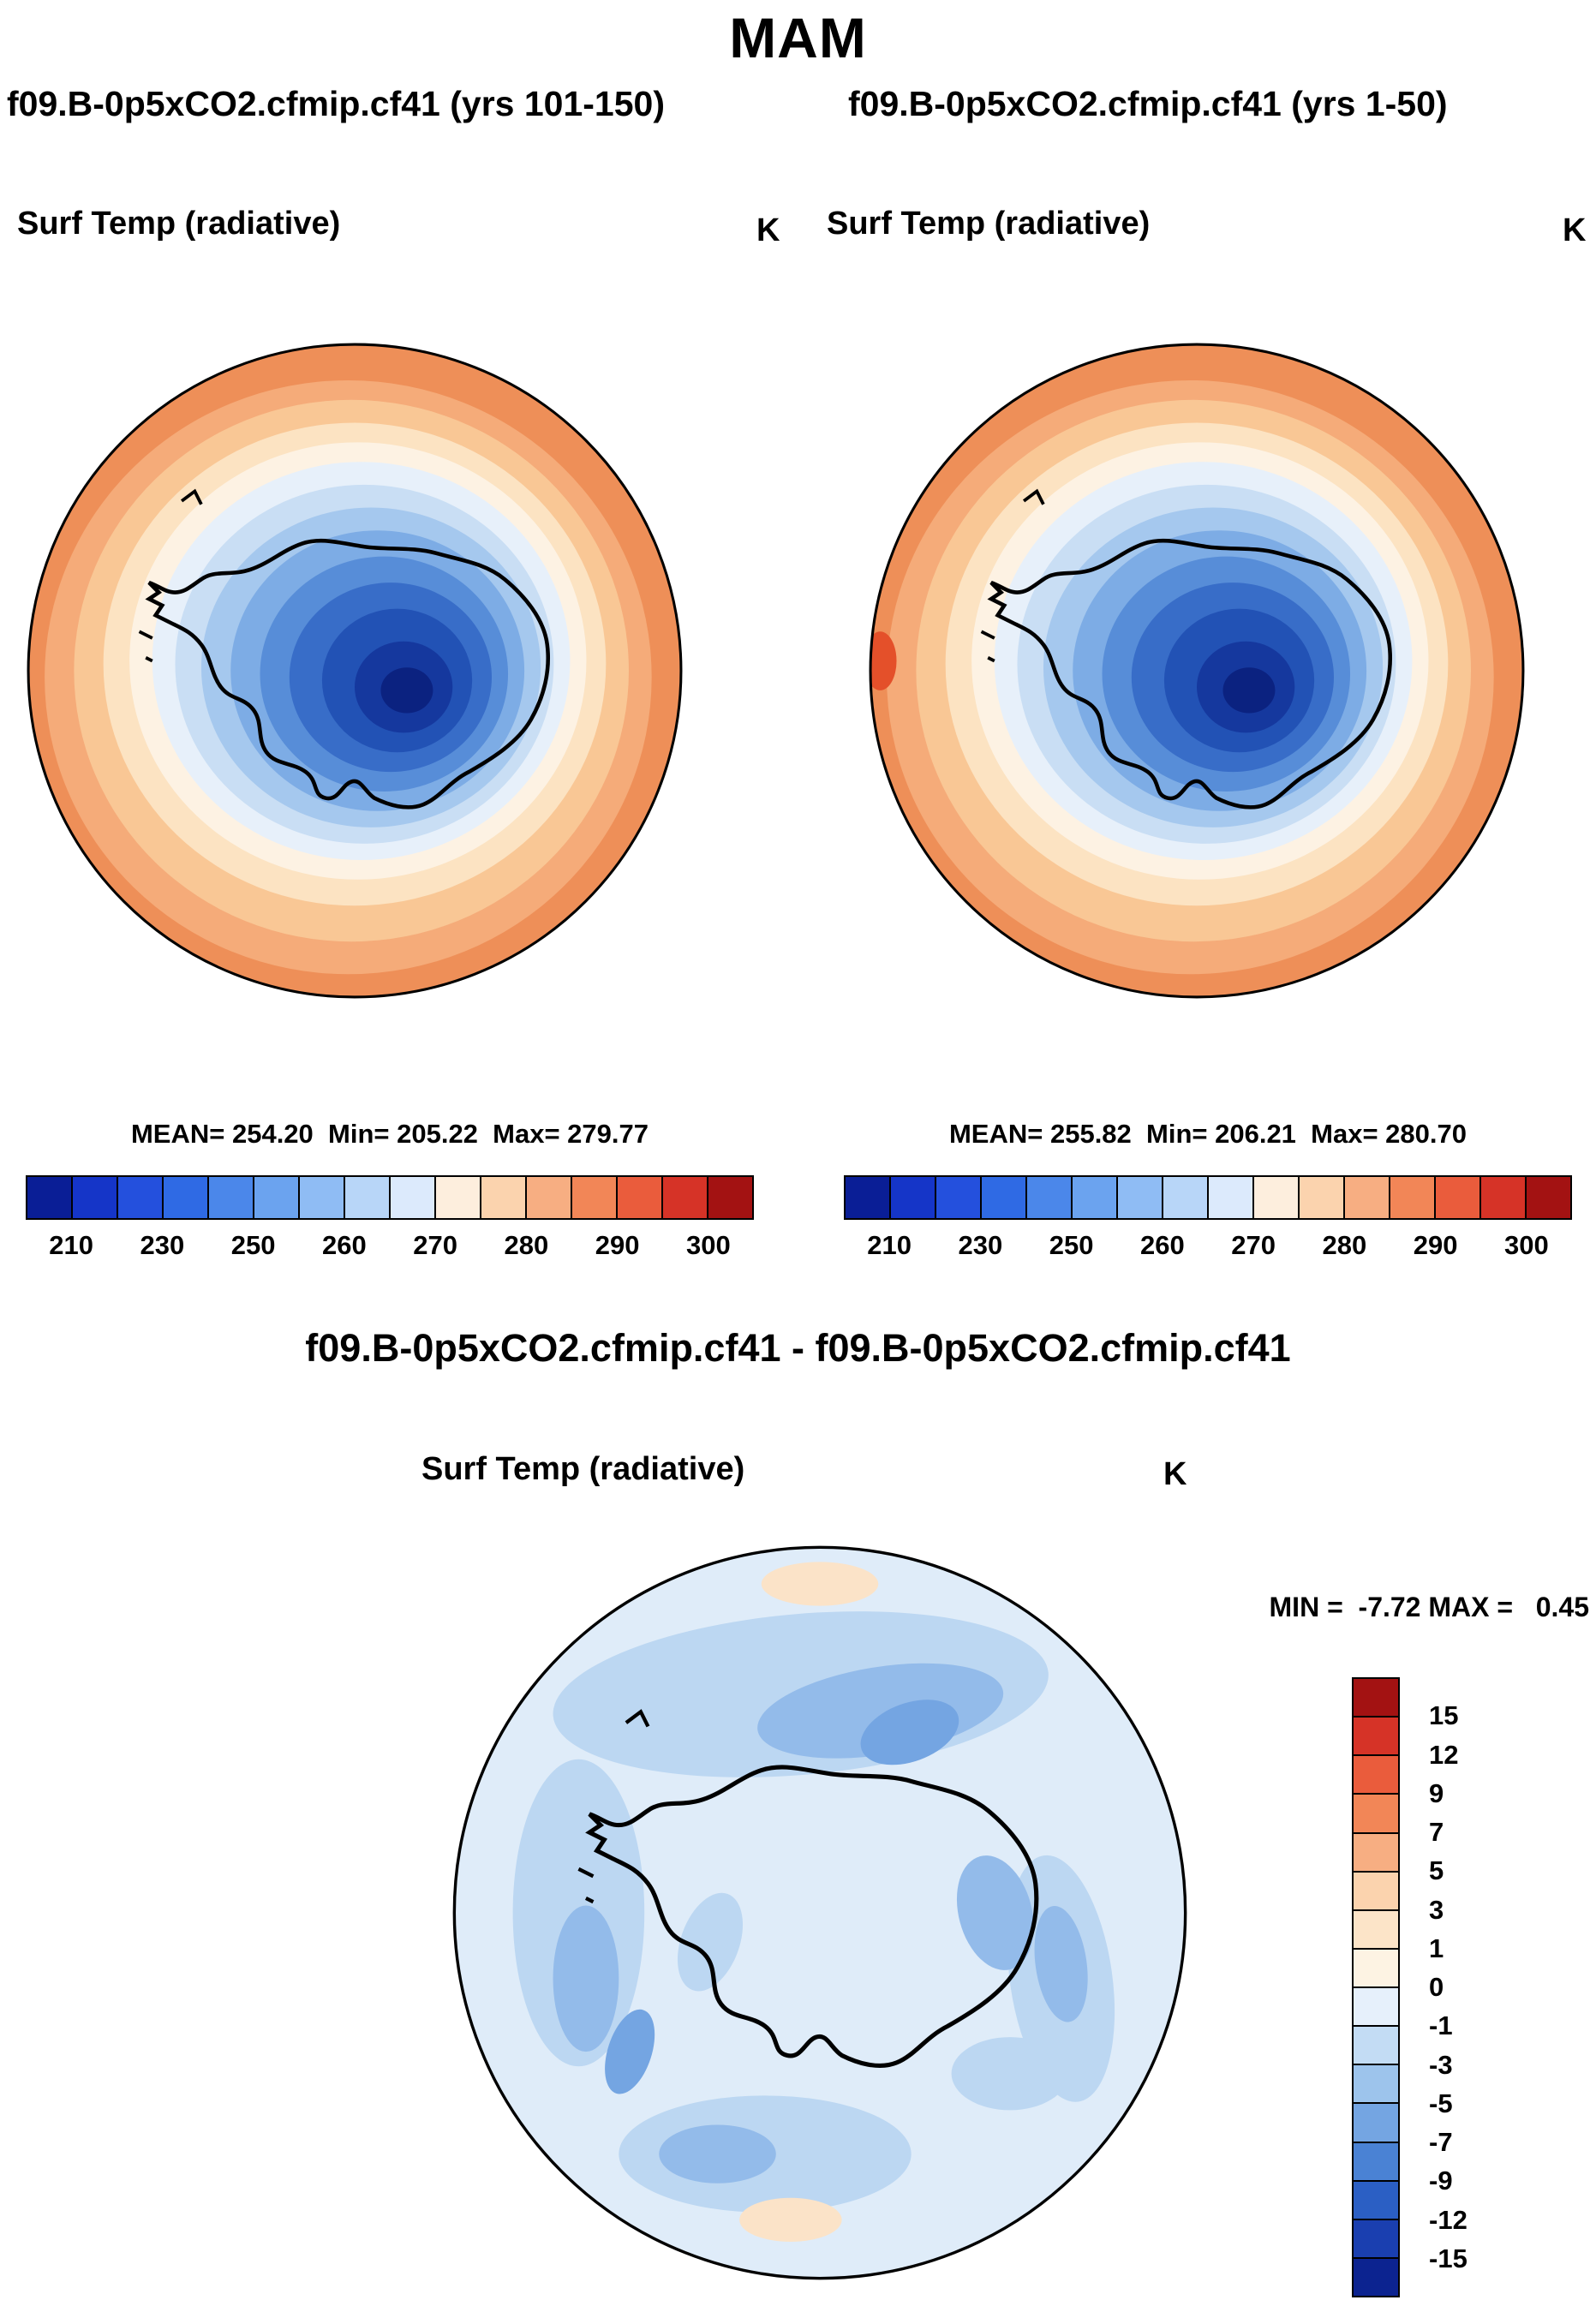  What do you see at coordinates (1448, 2220) in the screenshot?
I see `colorbar-tick-label: -12` at bounding box center [1448, 2220].